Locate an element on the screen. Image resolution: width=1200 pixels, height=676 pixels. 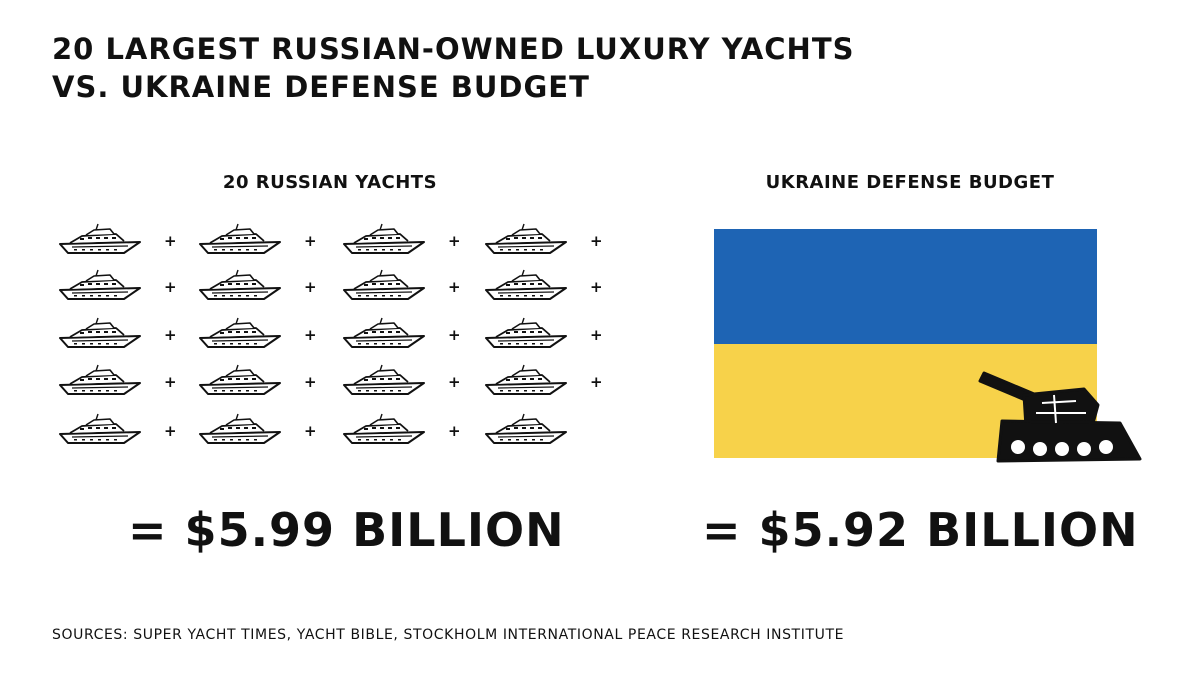
yachts-total: = $5.99 BILLION is located at coordinates (346, 530).